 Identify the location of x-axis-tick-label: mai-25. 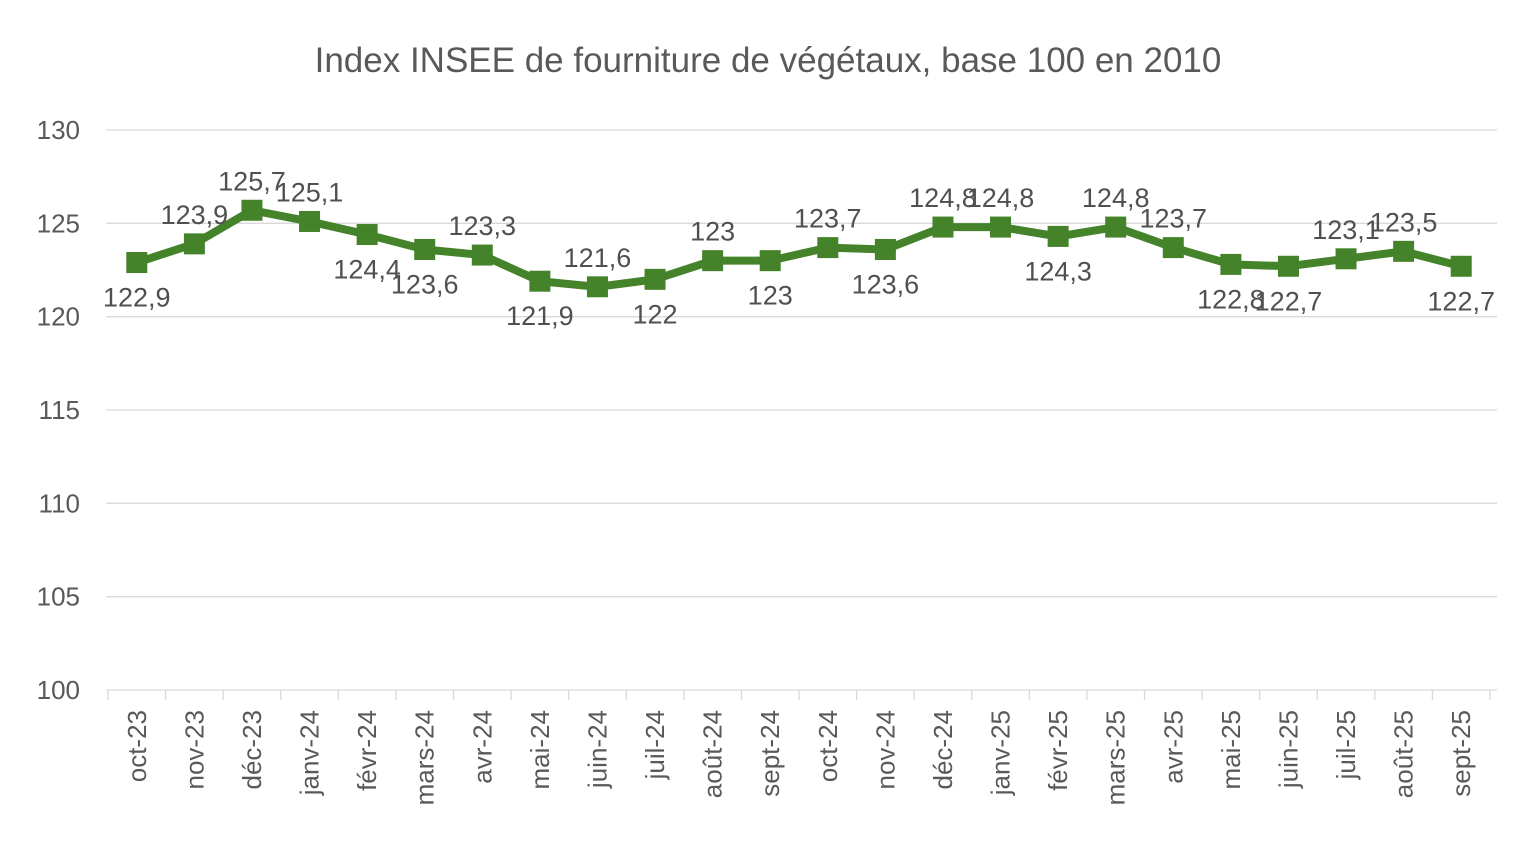
(1231, 749).